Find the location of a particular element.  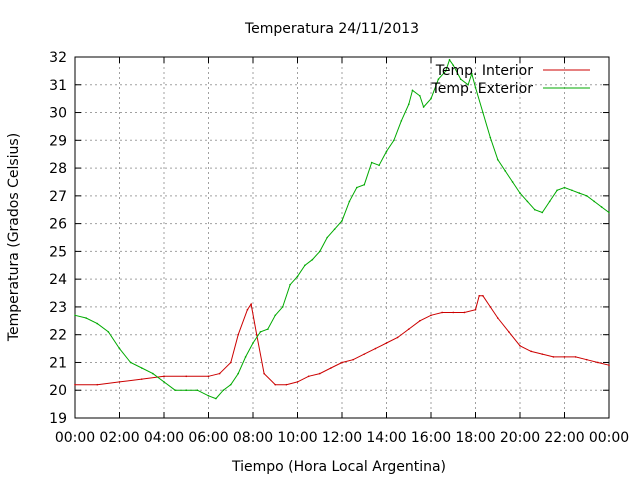

x-tick-label: 12:00 is located at coordinates (342, 438).